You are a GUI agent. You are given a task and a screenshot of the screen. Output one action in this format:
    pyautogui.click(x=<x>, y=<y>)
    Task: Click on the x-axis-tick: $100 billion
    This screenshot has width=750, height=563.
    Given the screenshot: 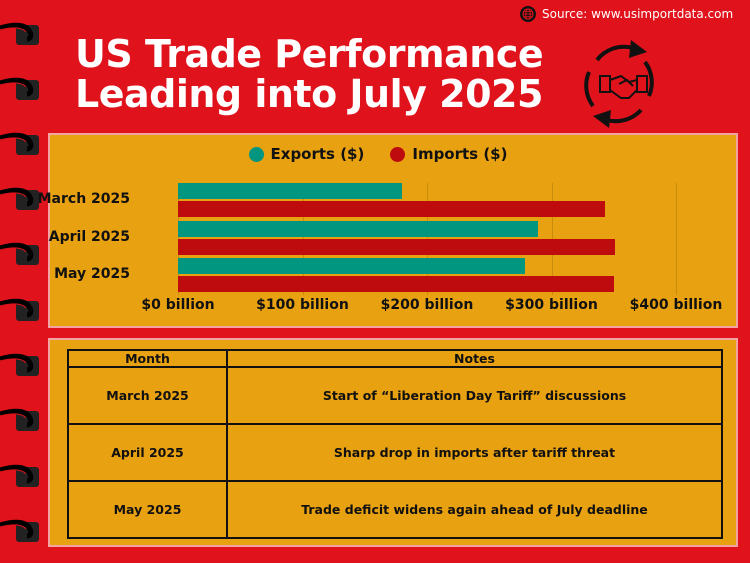 What is the action you would take?
    pyautogui.click(x=302, y=305)
    